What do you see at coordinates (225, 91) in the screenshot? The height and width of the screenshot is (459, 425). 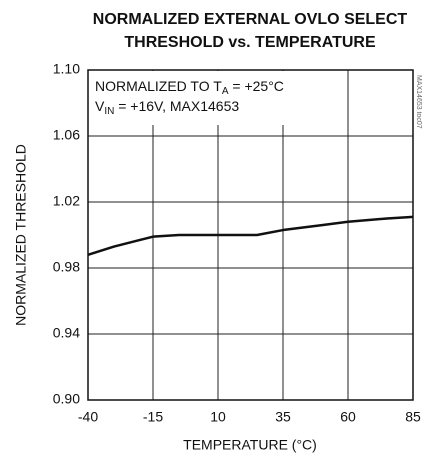 I see `annotation-part: A` at bounding box center [225, 91].